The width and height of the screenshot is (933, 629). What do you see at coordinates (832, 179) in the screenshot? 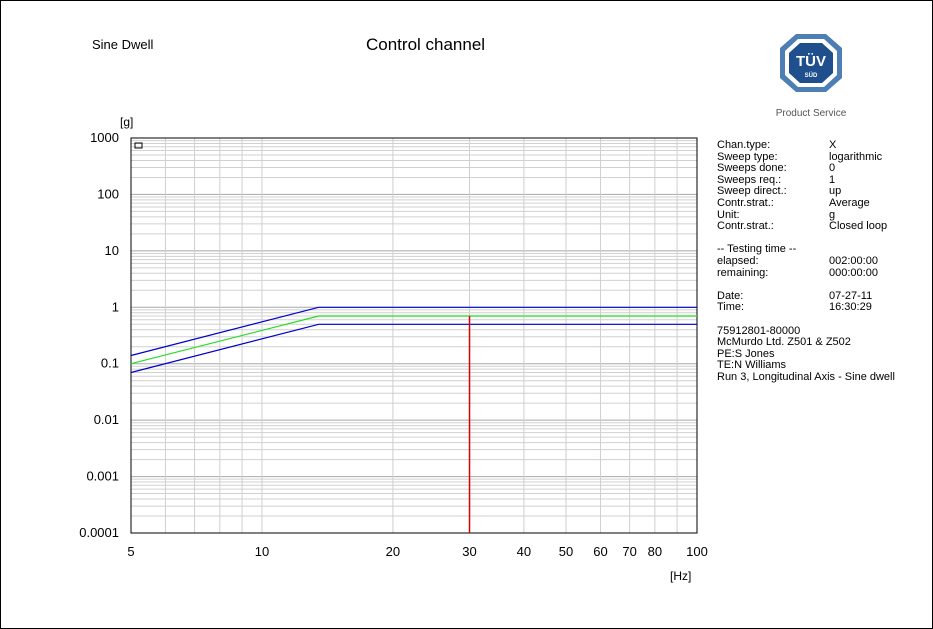
I see `info-value: 1` at bounding box center [832, 179].